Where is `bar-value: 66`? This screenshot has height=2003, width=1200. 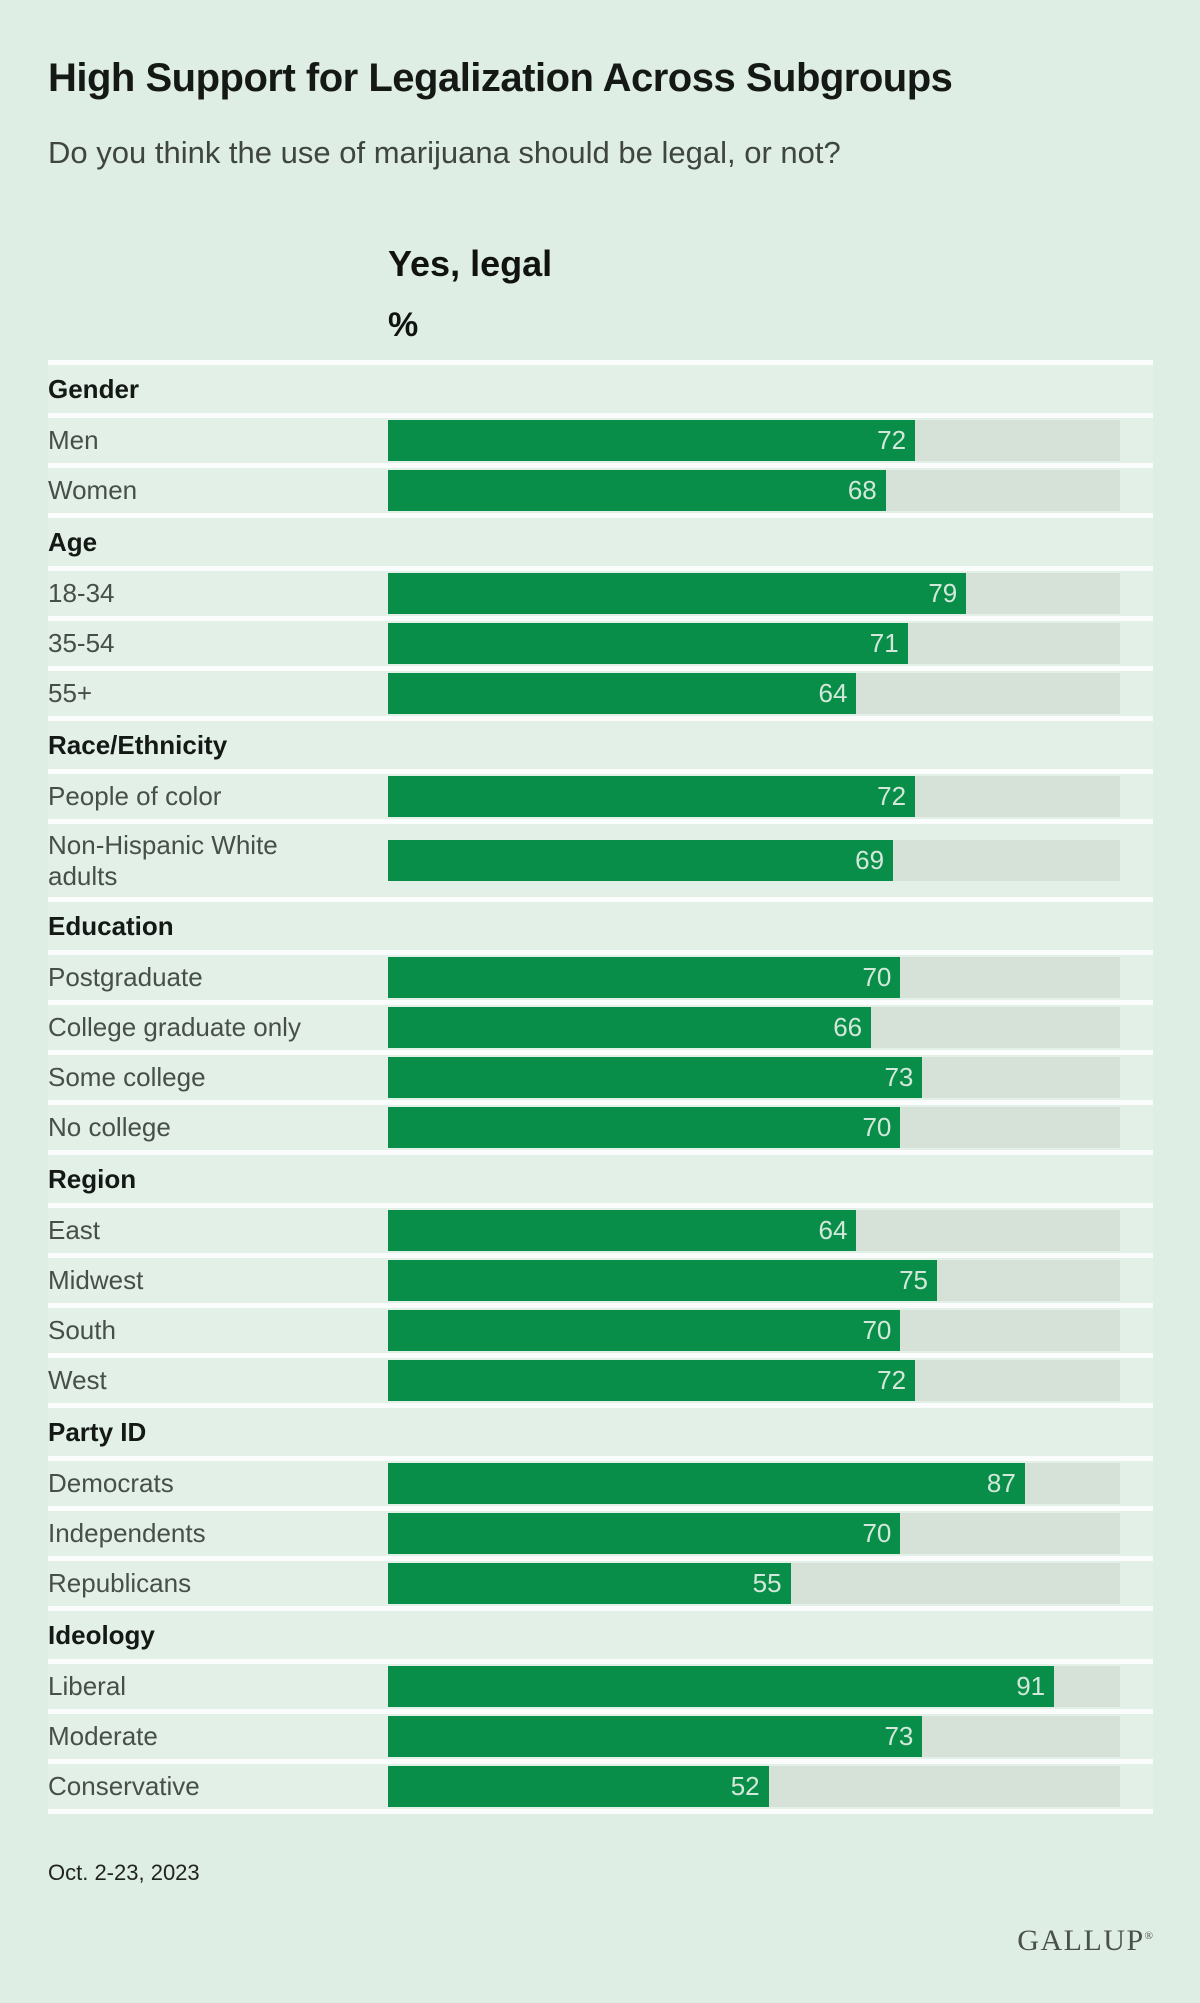
bar-value: 66 is located at coordinates (848, 1027).